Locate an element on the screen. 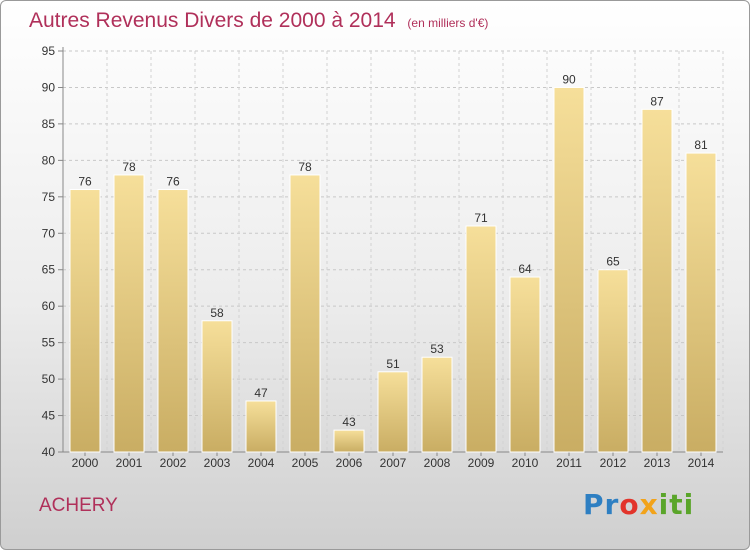 The width and height of the screenshot is (750, 550). bar-2013 is located at coordinates (657, 280).